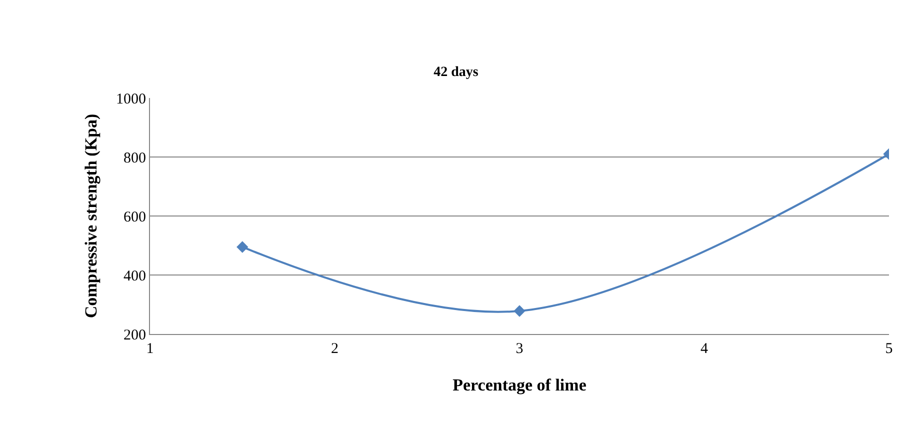 Image resolution: width=912 pixels, height=441 pixels. Describe the element at coordinates (519, 384) in the screenshot. I see `x-axis-title: Percentage of lime` at that location.